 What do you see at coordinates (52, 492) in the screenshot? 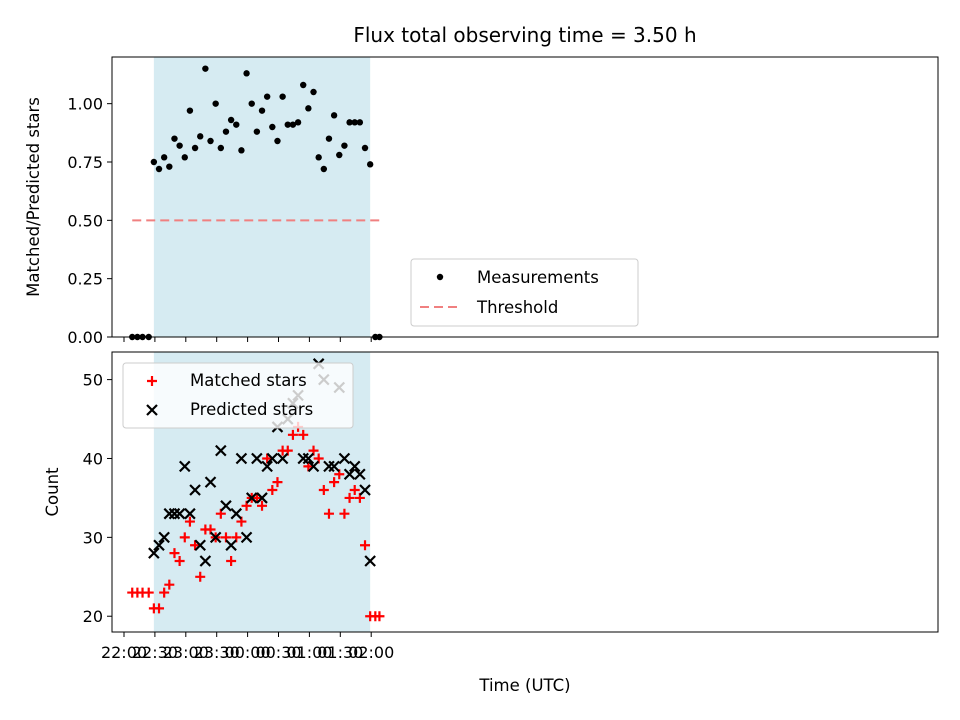
I see `bottom-y-axis-label: Count` at bounding box center [52, 492].